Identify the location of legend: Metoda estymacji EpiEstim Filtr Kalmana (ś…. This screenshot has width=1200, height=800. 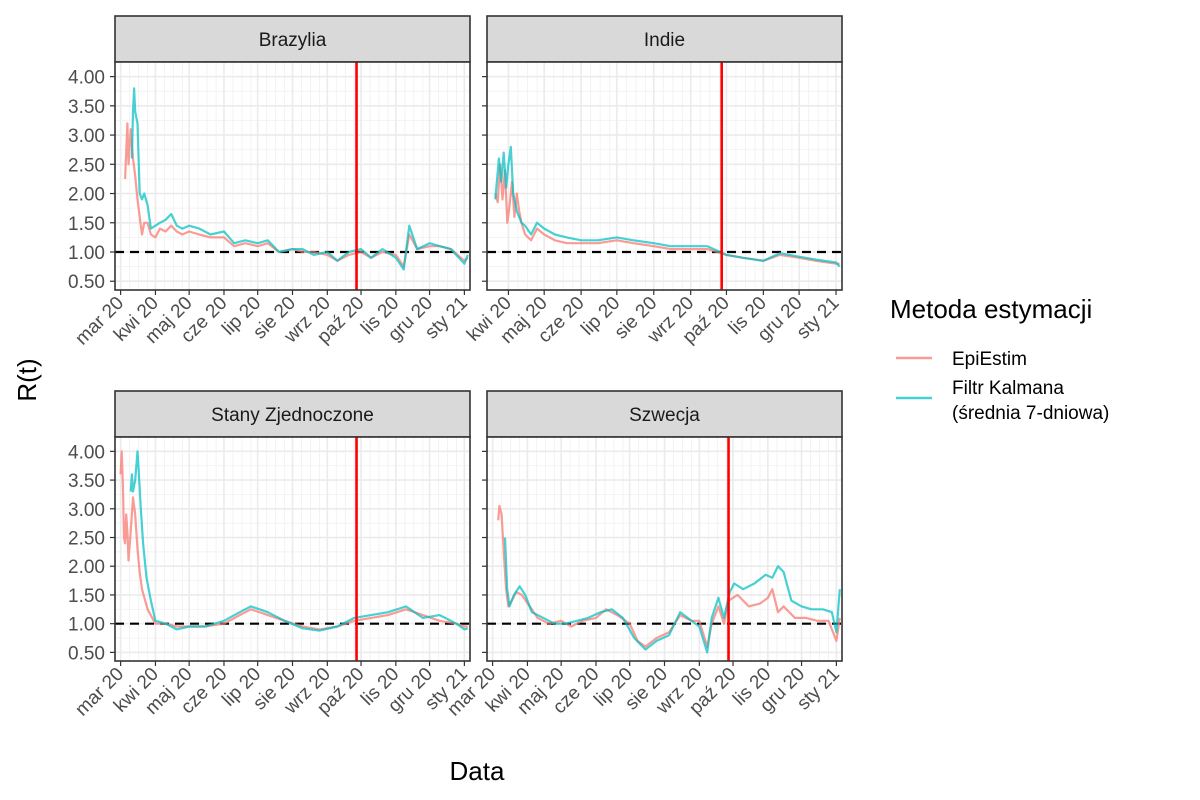
(999, 359).